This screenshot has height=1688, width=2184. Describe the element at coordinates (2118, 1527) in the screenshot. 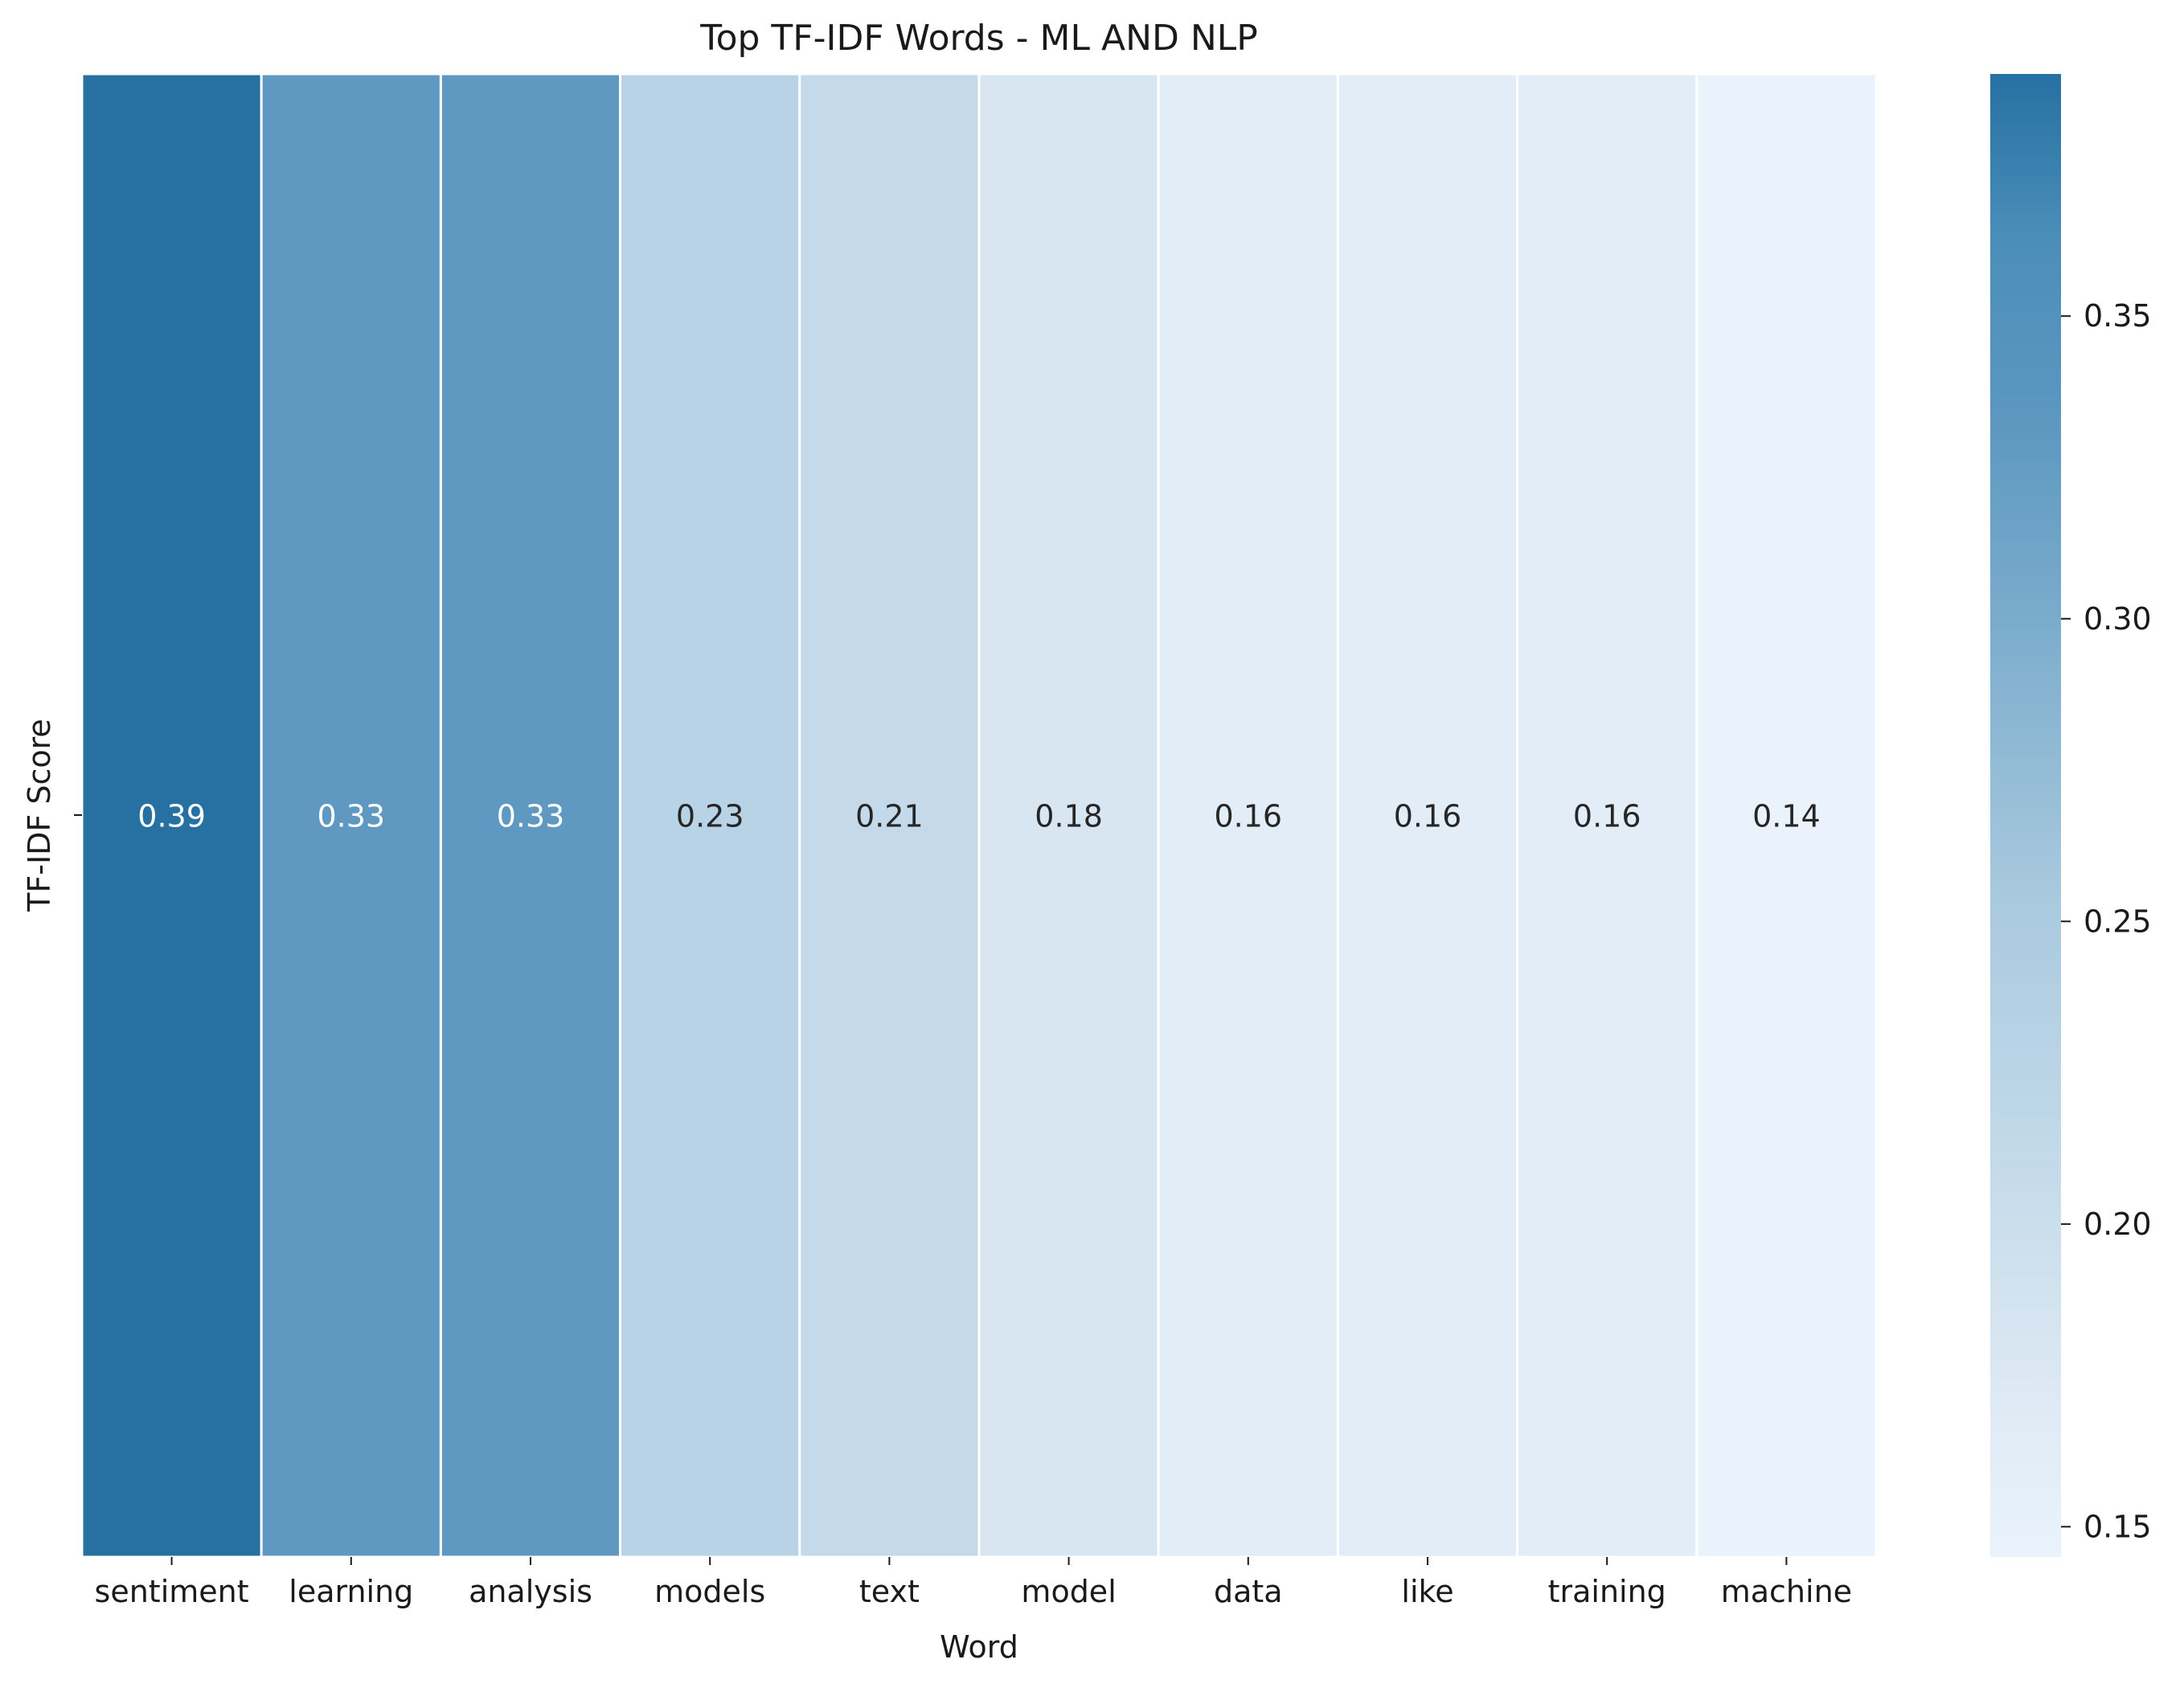

I see `colorbar-tick-label: 0.15` at that location.